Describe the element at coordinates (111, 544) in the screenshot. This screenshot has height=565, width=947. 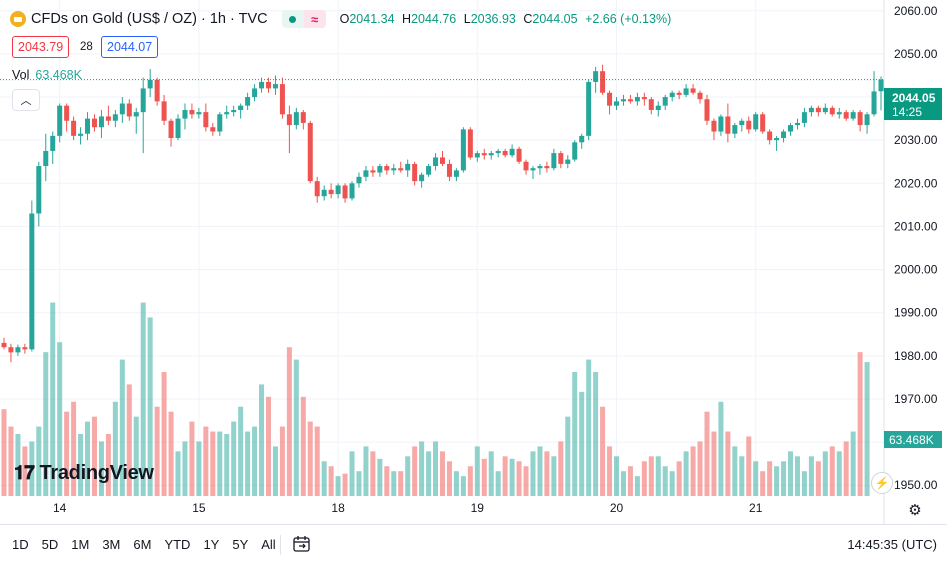
I see `range-button-3m: 3M` at that location.